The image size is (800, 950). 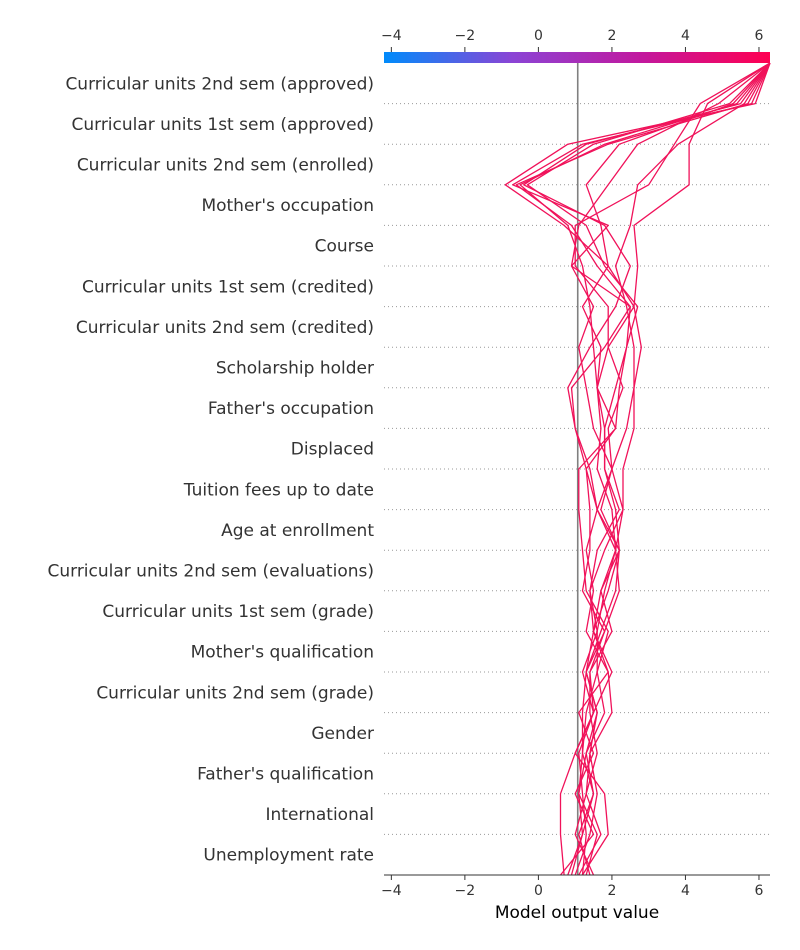 I want to click on feature-label: Curricular units 1st sem (credited), so click(x=228, y=287).